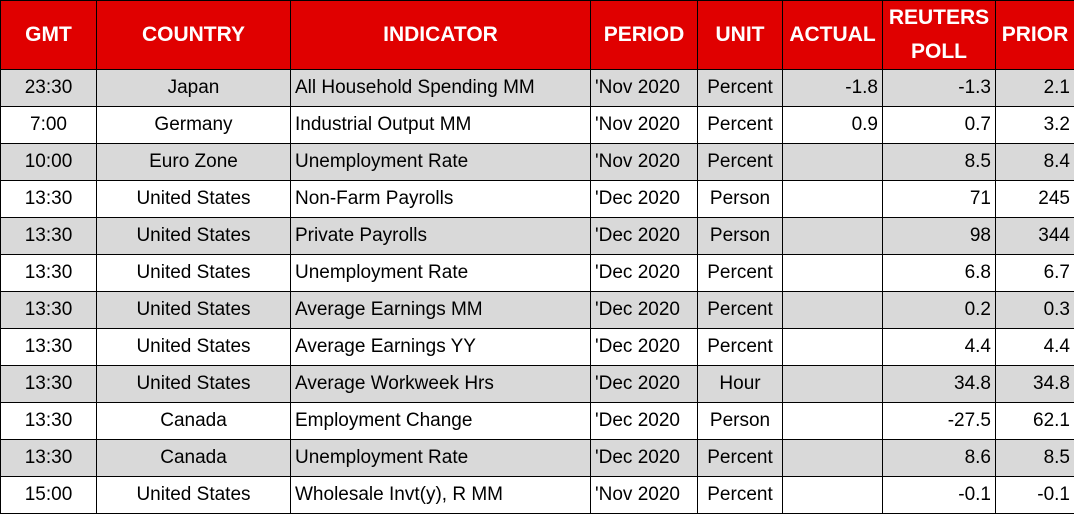  What do you see at coordinates (49, 35) in the screenshot?
I see `column-header: GMT` at bounding box center [49, 35].